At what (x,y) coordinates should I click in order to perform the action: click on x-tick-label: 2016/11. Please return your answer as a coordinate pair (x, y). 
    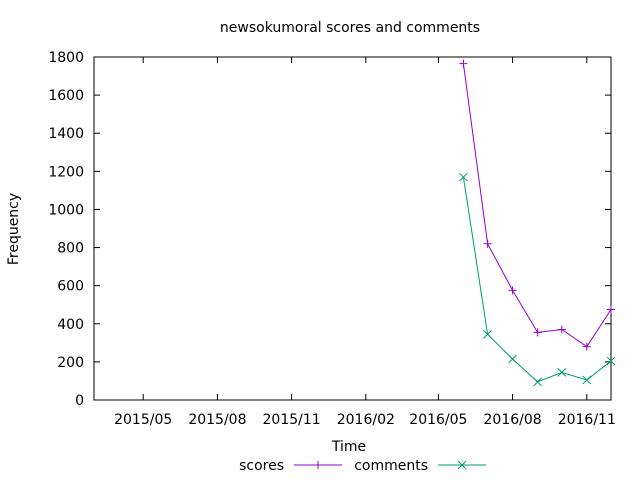
    Looking at the image, I should click on (587, 420).